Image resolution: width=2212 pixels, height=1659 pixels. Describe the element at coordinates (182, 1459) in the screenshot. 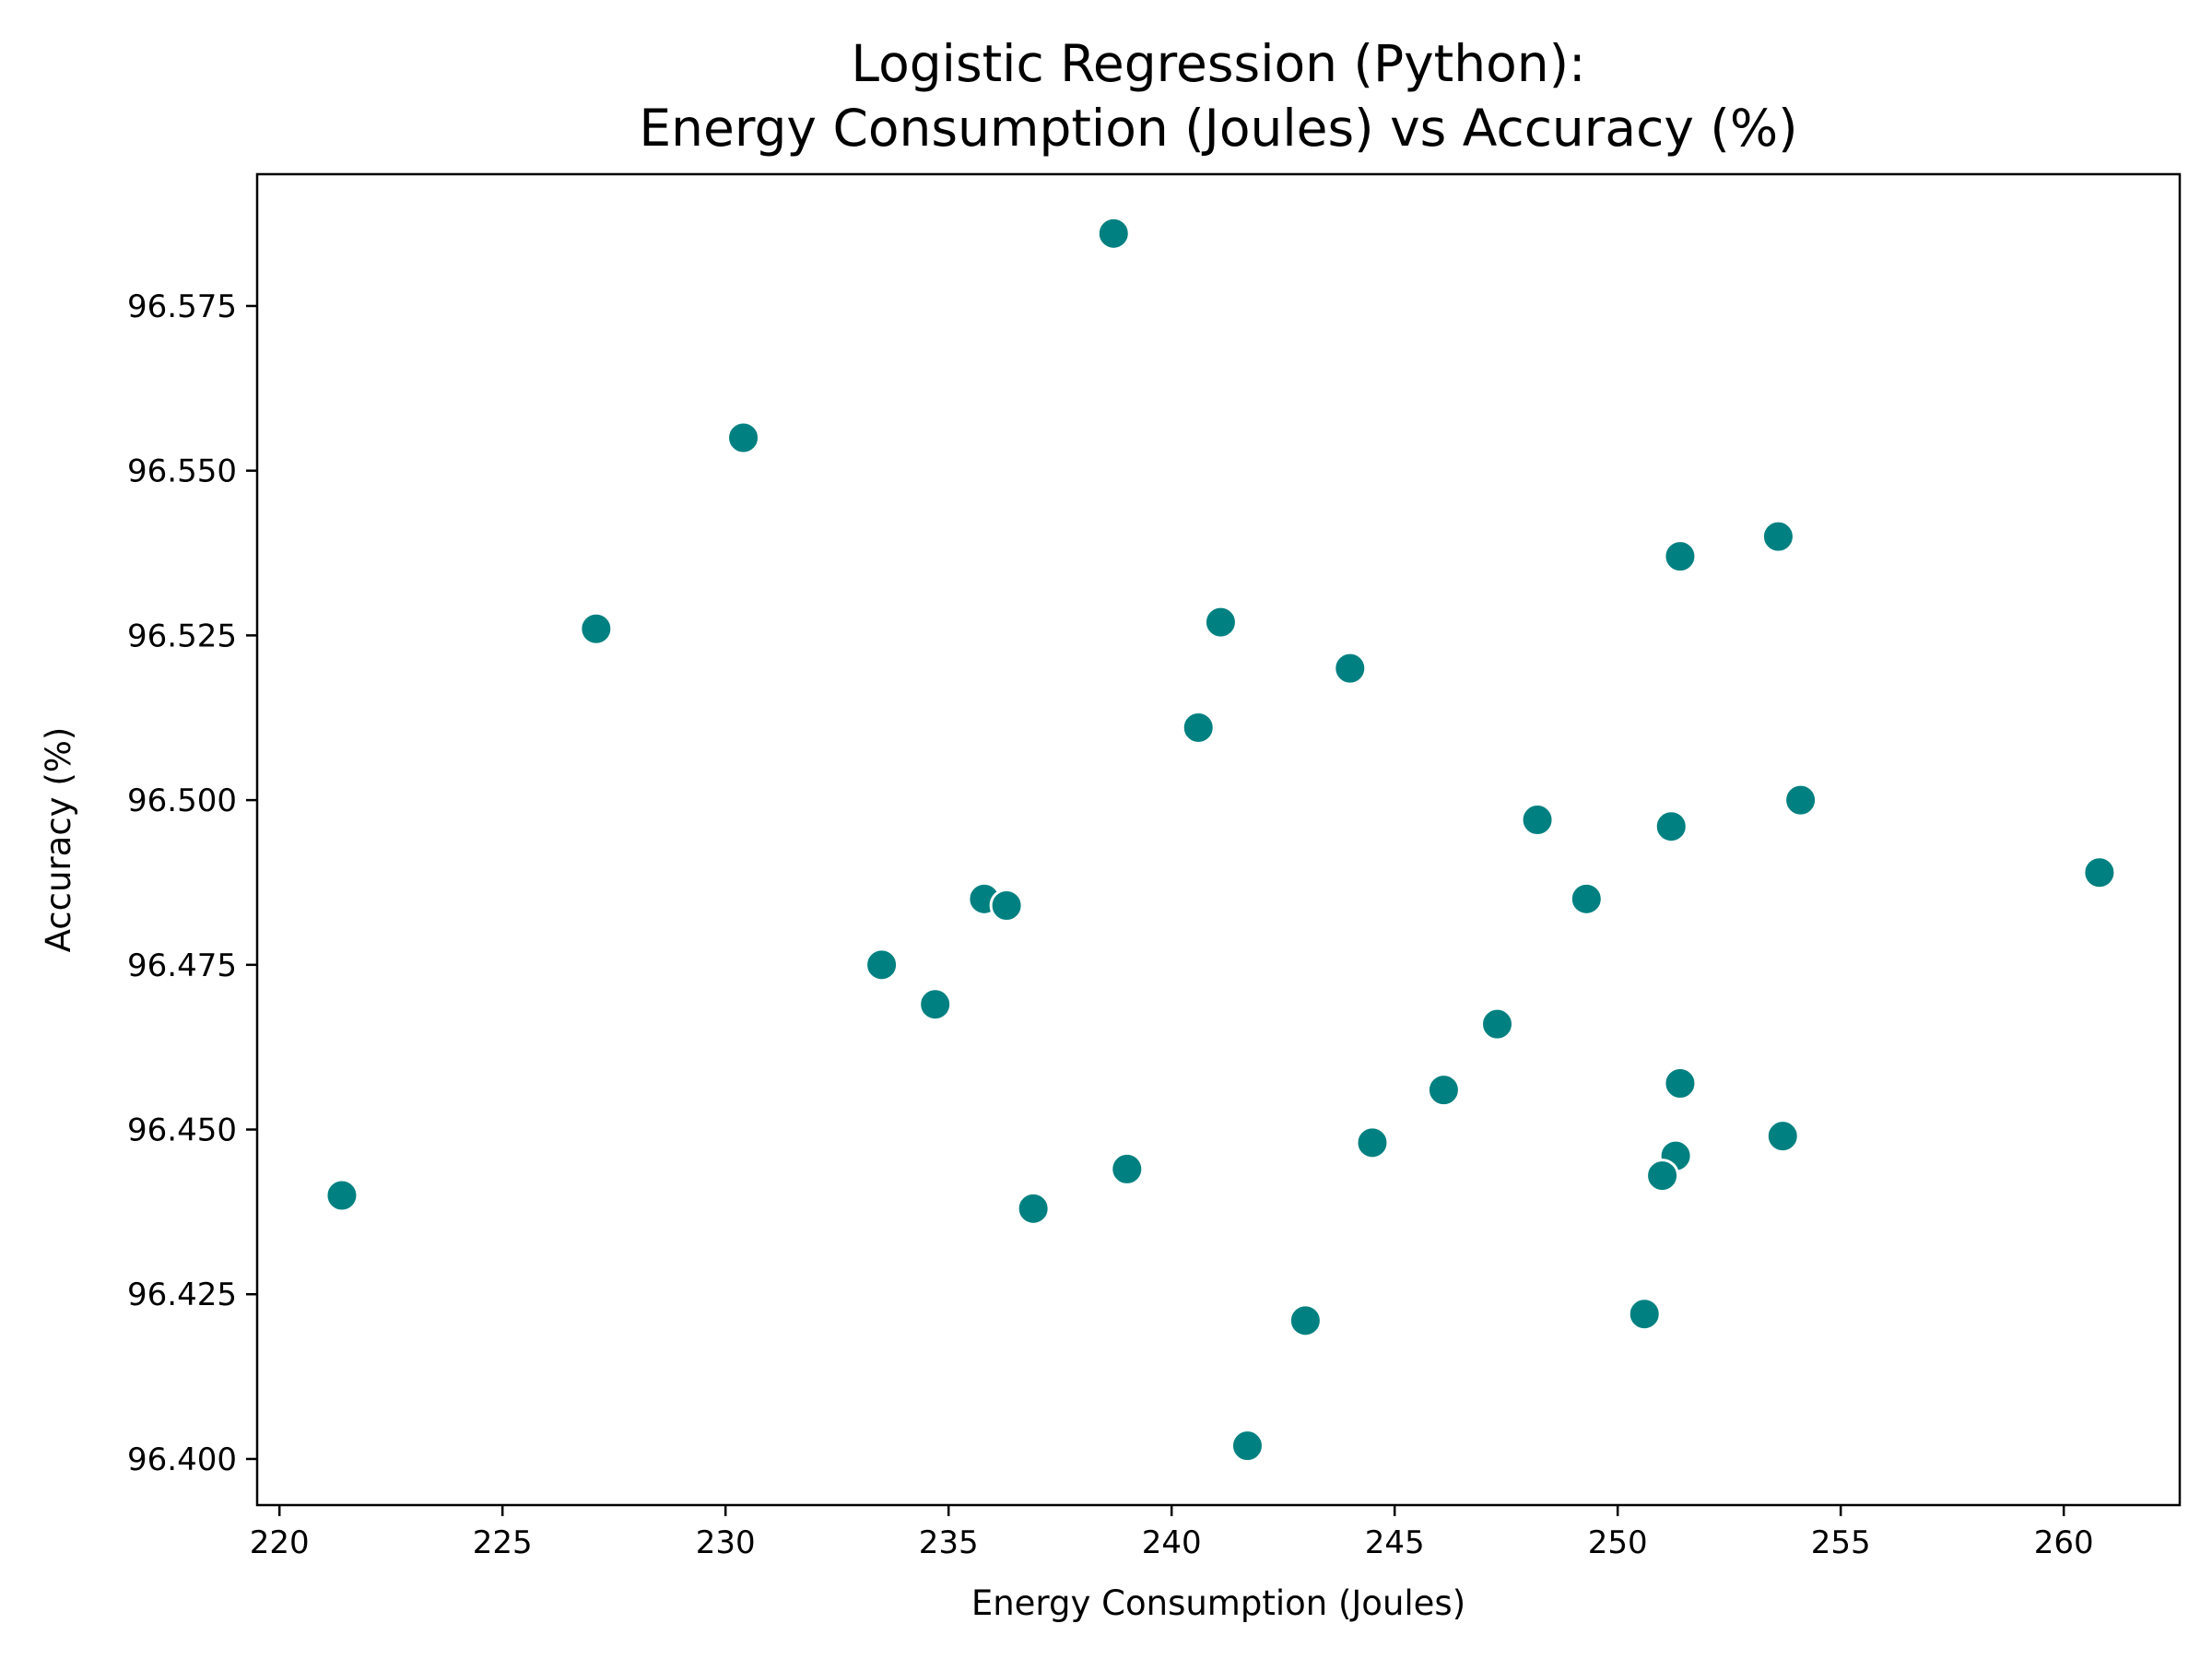

I see `y-tick-label: 96.400` at that location.